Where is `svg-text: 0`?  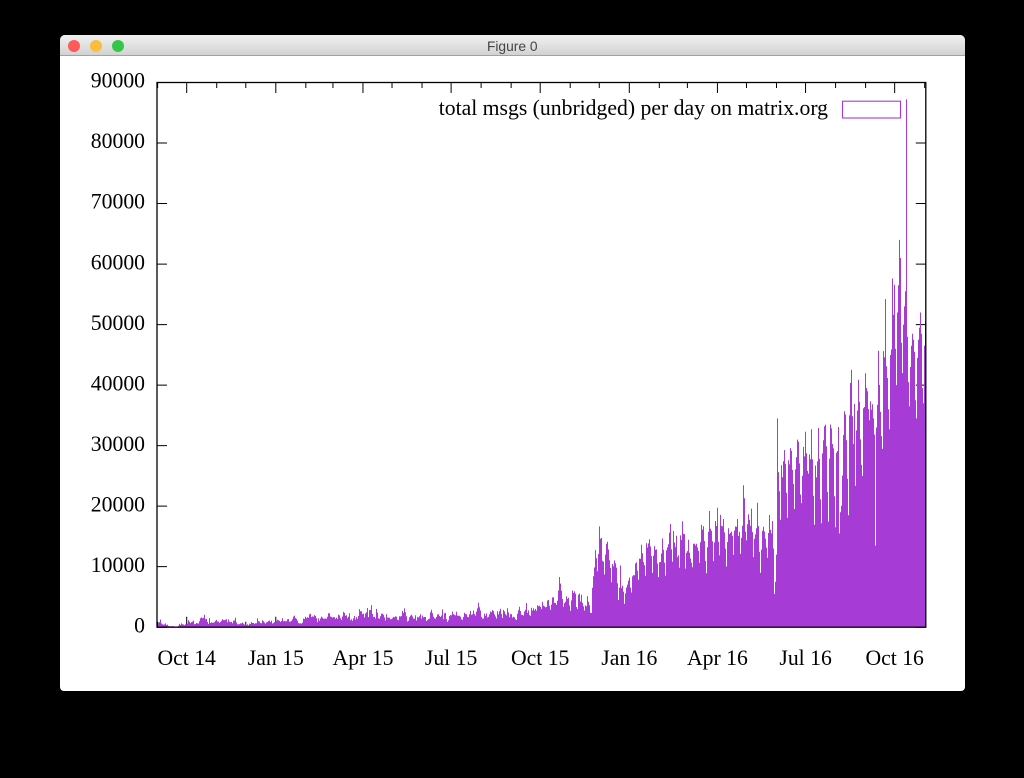 svg-text: 0 is located at coordinates (139, 625).